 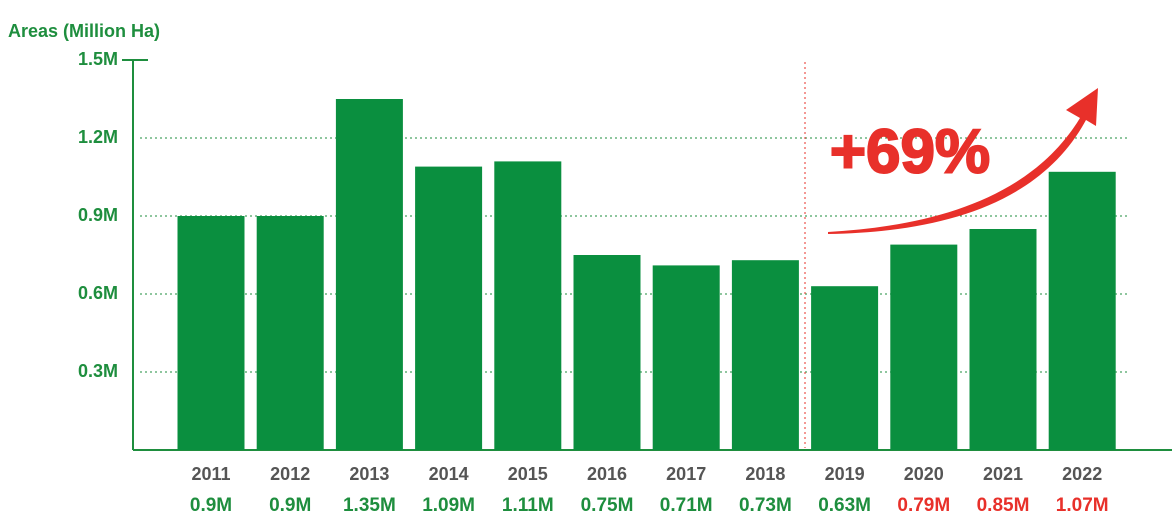 What do you see at coordinates (98, 59) in the screenshot?
I see `y-tick-label: 1.5M` at bounding box center [98, 59].